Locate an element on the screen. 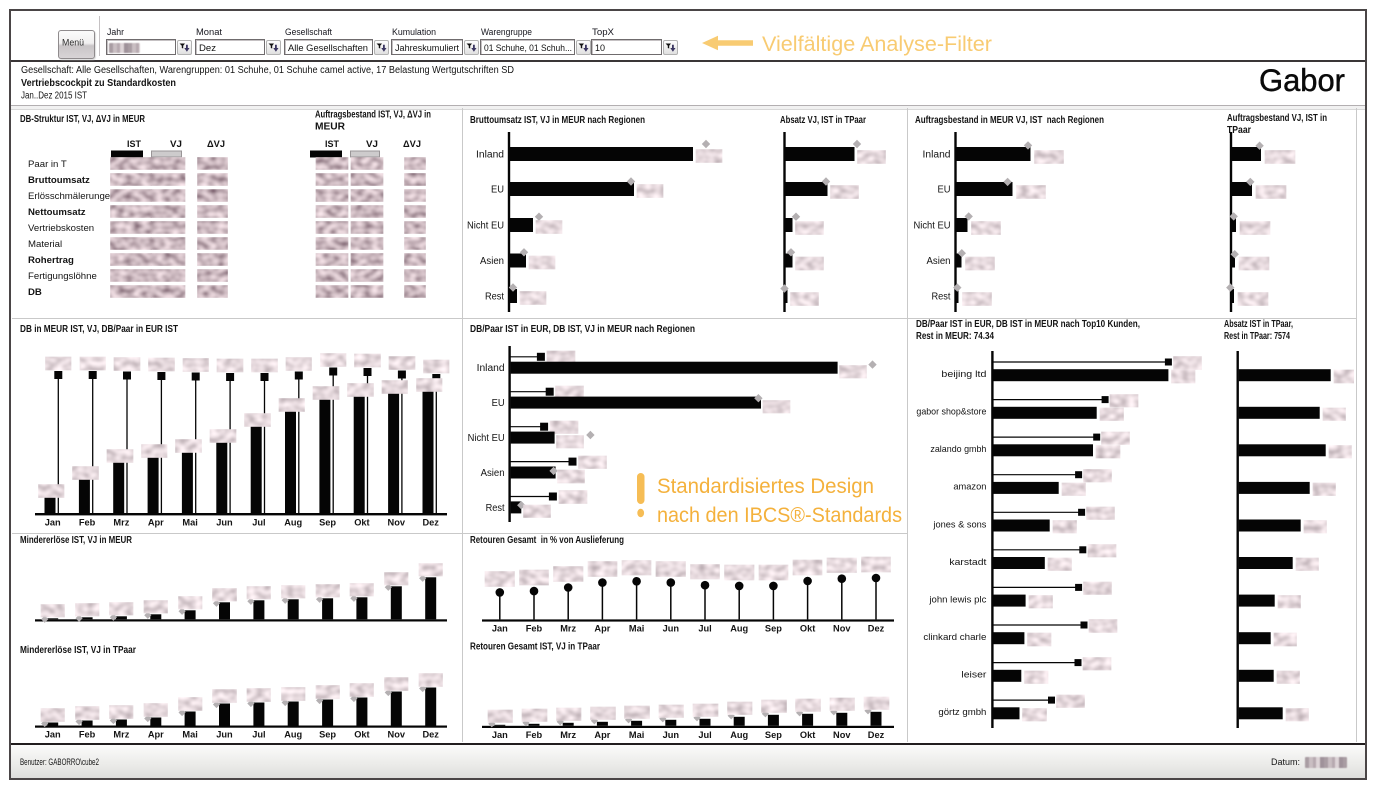 This screenshot has height=793, width=1380. svg-text:DB in MEUR IST, VJ, DB/Paar in: DB in MEUR IST, VJ, DB/Paar in EUR IST is located at coordinates (99, 329).